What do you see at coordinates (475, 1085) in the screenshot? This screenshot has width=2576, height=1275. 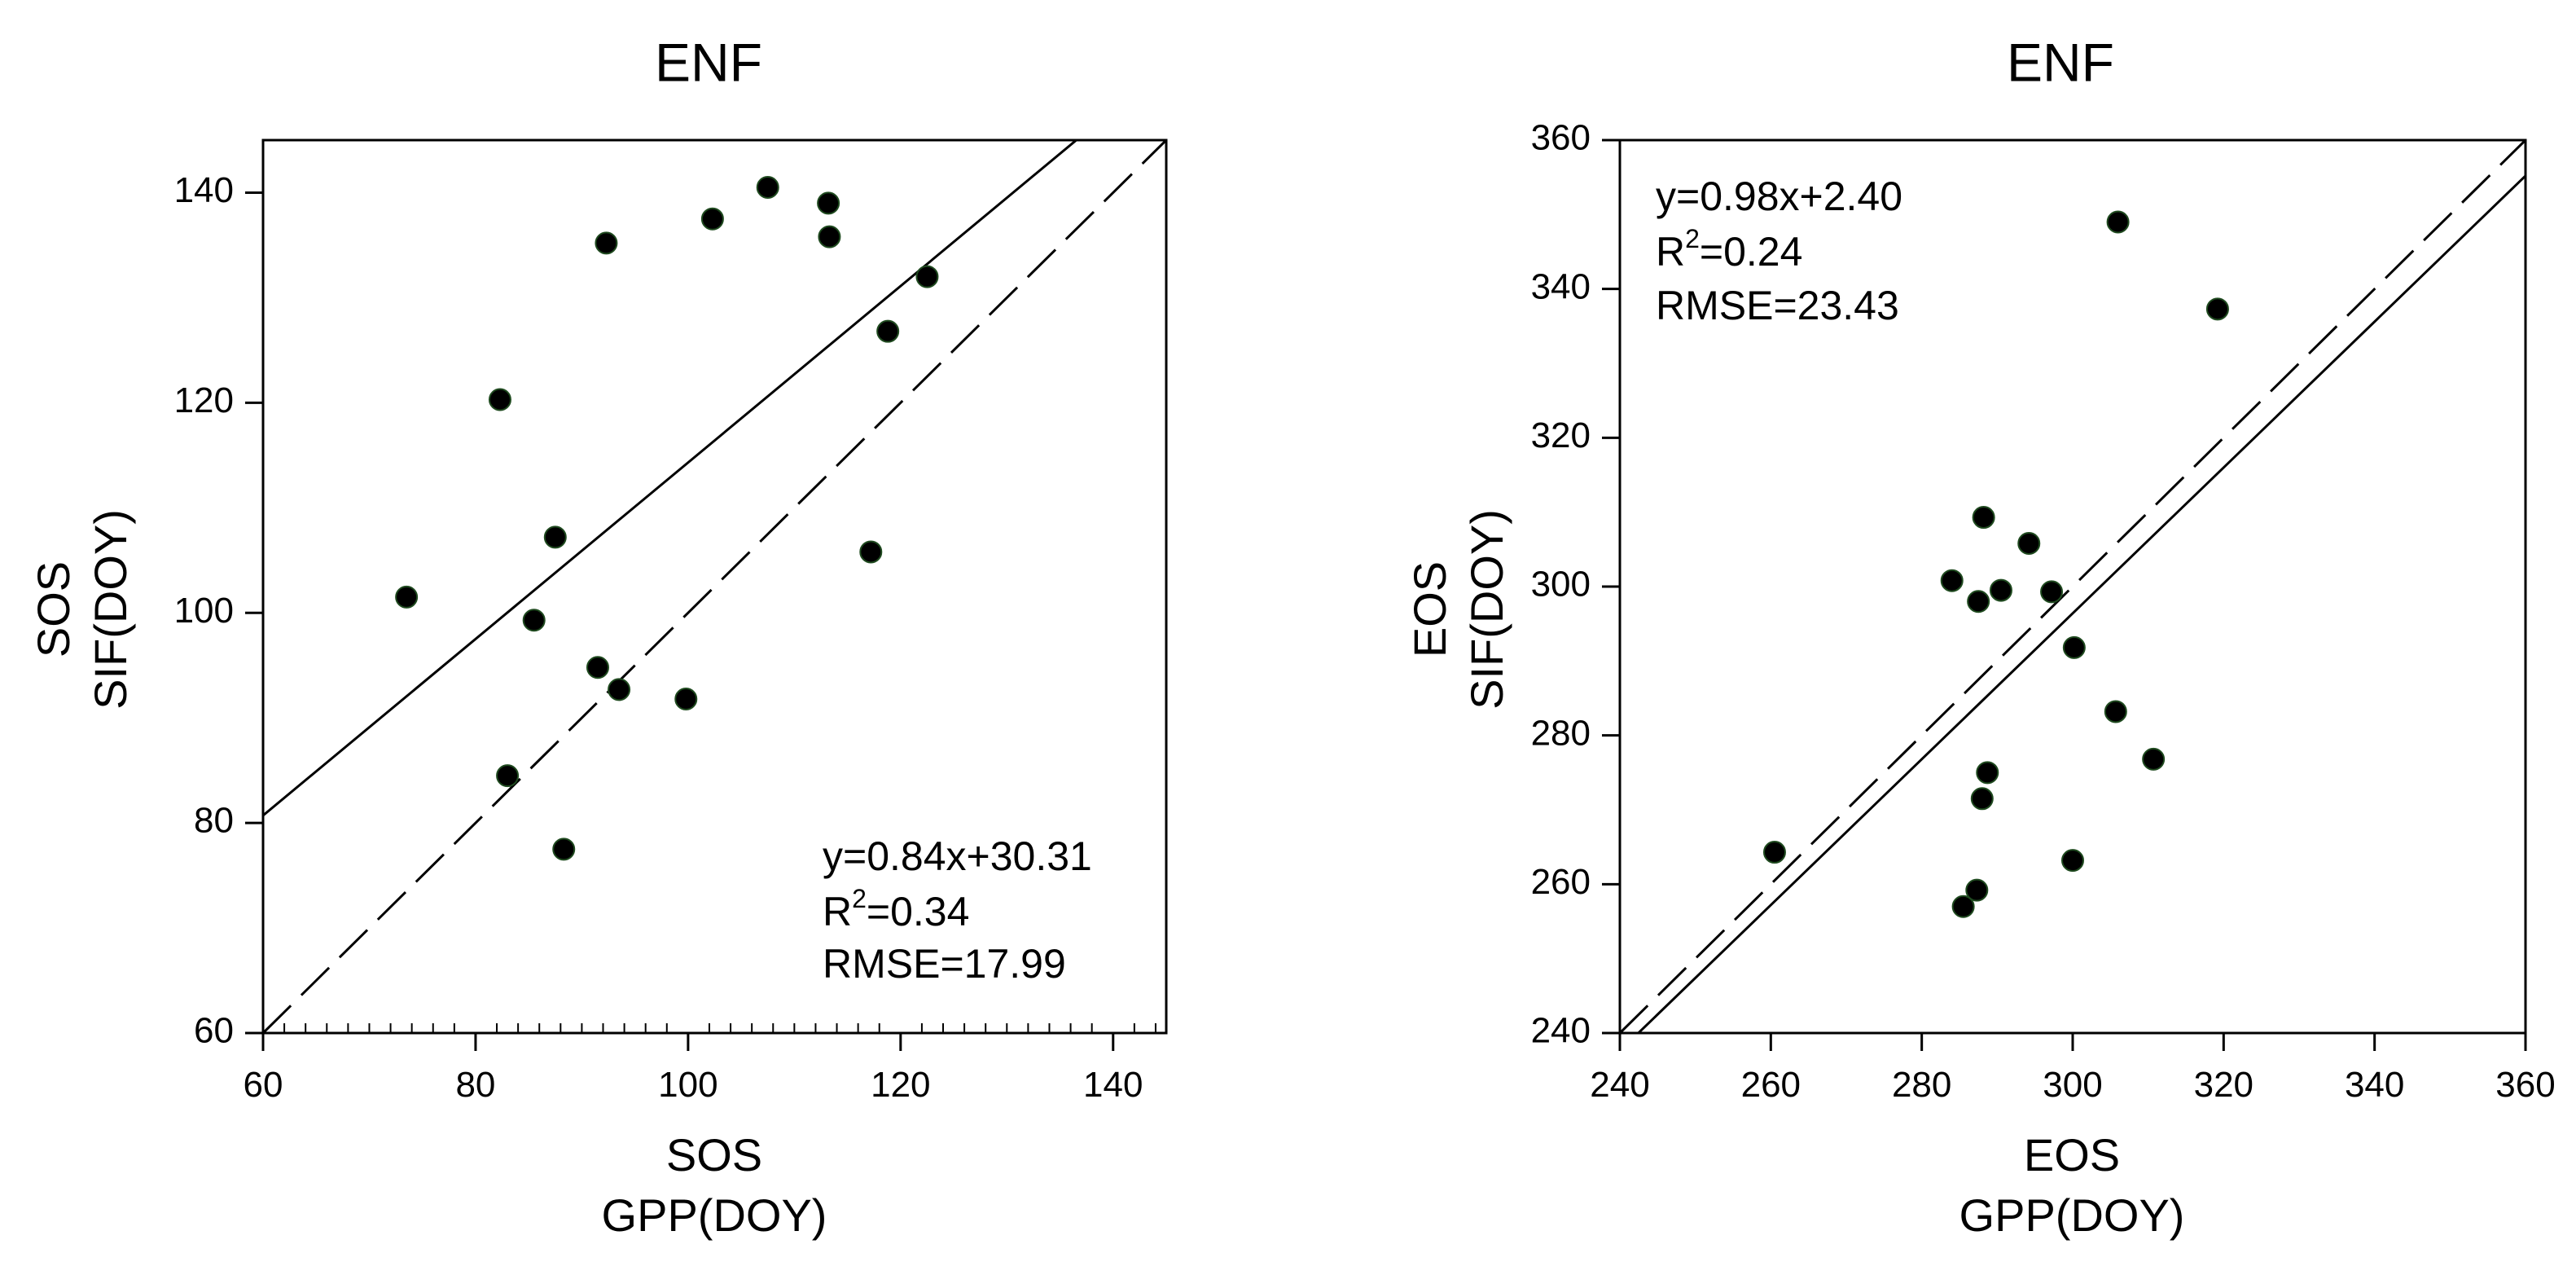 I see `x-tick-label: 80` at bounding box center [475, 1085].